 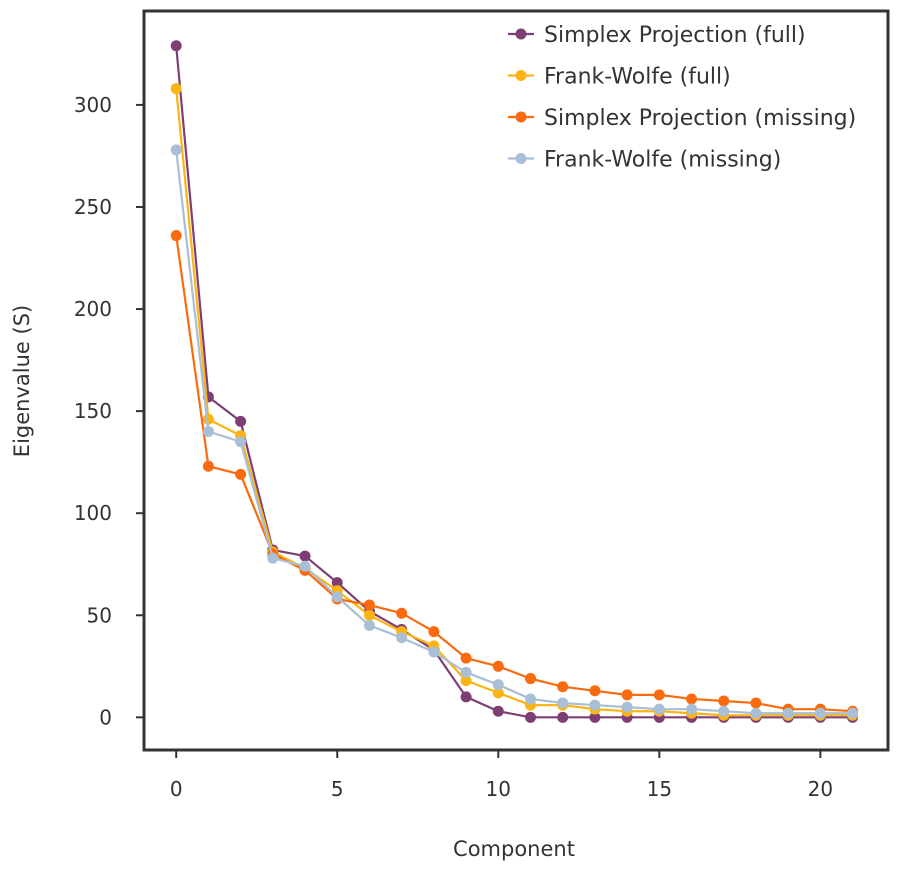 I want to click on legend-item: Simplex Projection (full), so click(x=657, y=35).